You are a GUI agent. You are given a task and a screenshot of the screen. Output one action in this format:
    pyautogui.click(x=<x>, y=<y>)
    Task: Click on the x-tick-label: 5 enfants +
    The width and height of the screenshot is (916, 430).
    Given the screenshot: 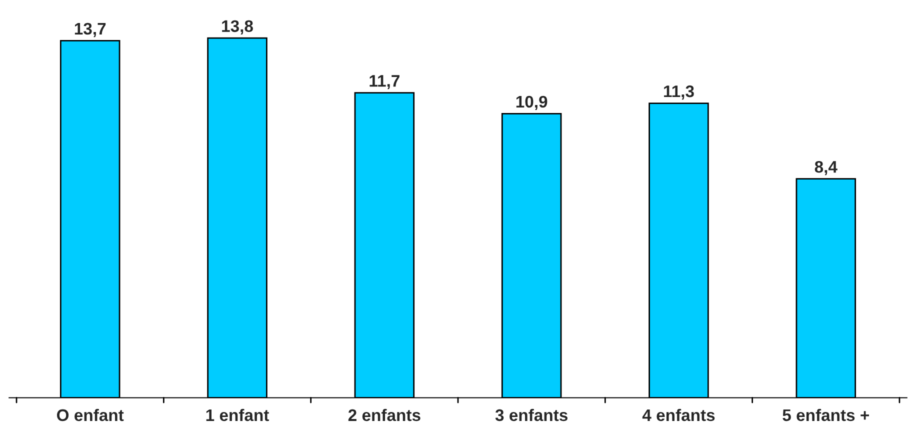 What is the action you would take?
    pyautogui.click(x=825, y=415)
    